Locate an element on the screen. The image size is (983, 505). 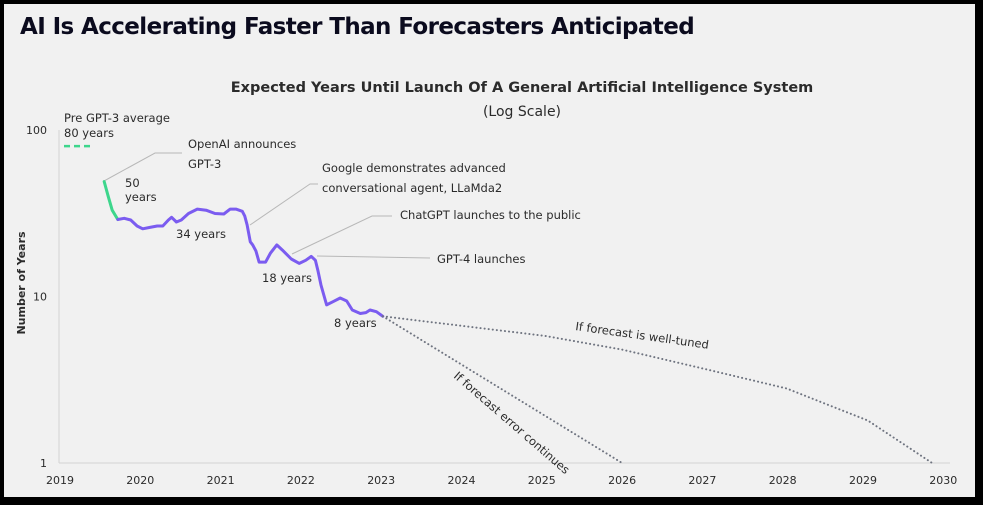
chart-subtitle: (Log Scale) is located at coordinates (522, 112).